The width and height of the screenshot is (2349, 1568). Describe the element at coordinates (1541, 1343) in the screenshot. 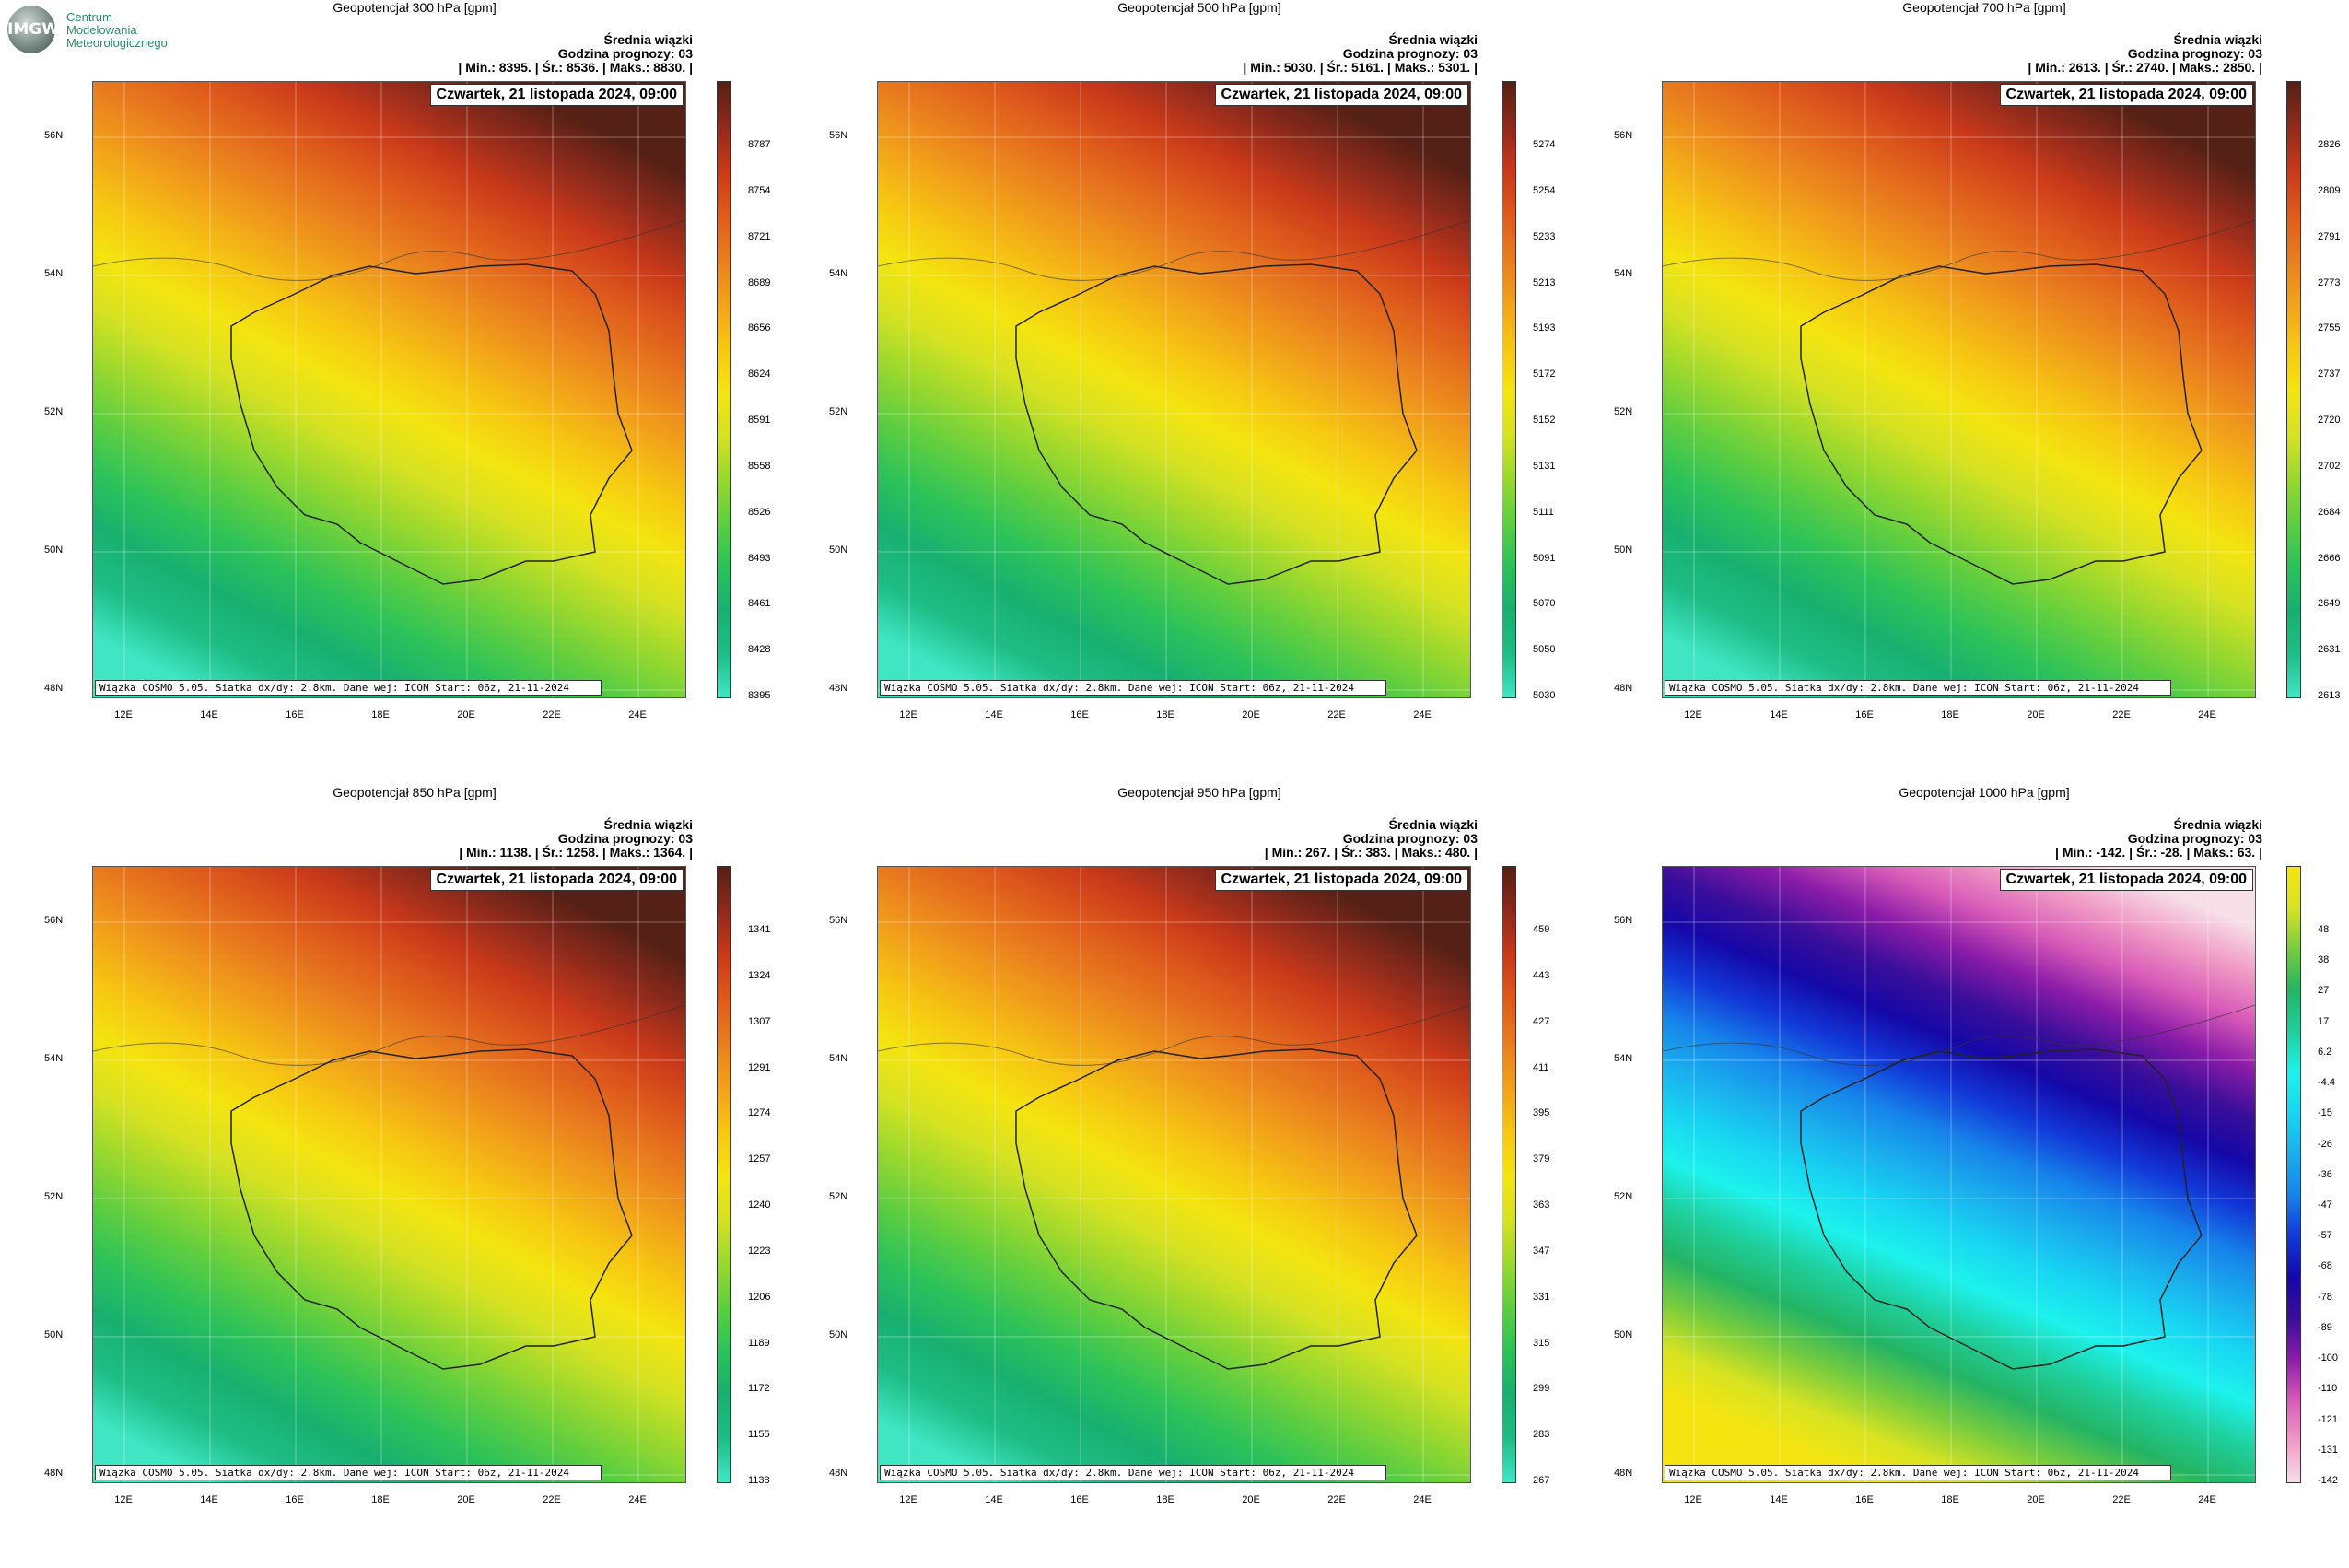

I see `colorbar-label: 315` at that location.